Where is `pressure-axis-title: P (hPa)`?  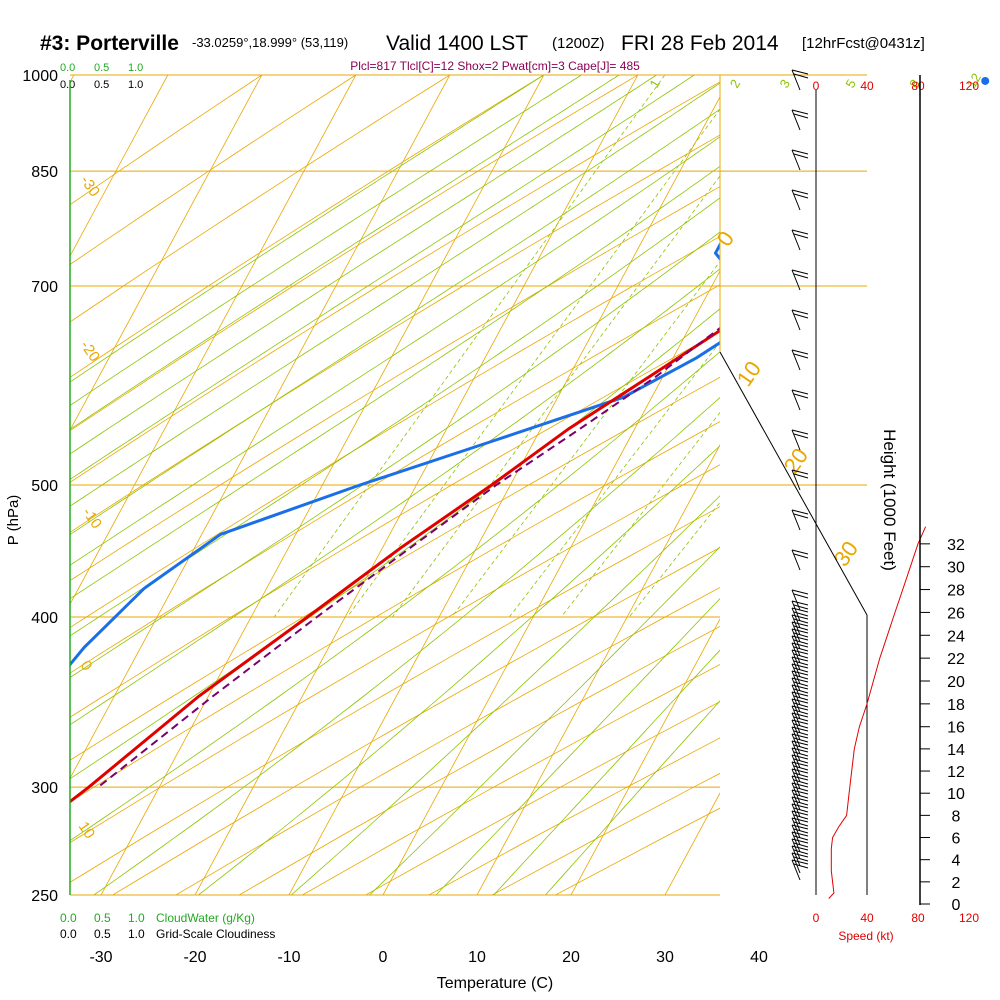 pressure-axis-title: P (hPa) is located at coordinates (13, 520).